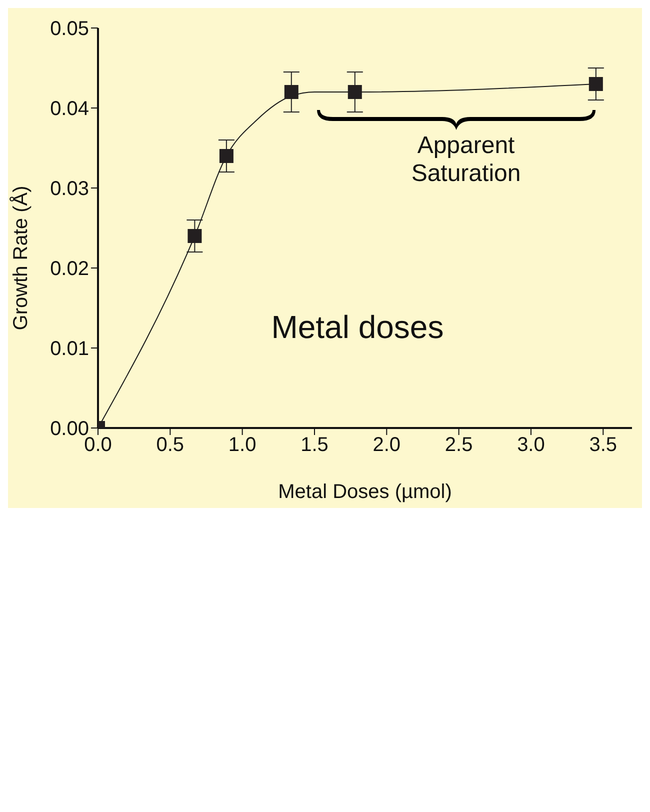 This screenshot has width=650, height=812. What do you see at coordinates (603, 445) in the screenshot?
I see `x-tick-label: 3.5` at bounding box center [603, 445].